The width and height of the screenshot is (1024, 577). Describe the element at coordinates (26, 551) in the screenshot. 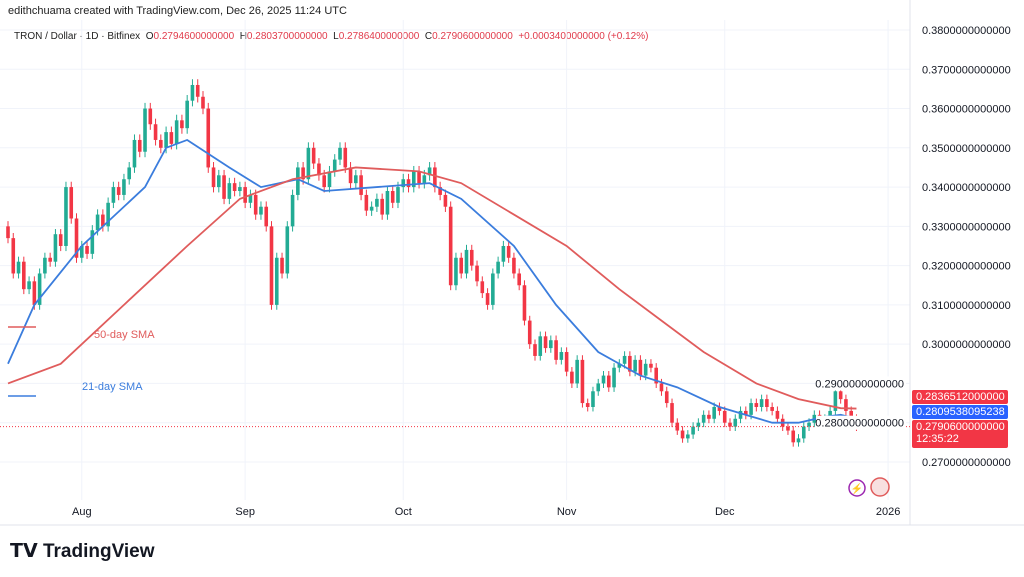

I see `tv-logo-mark: 𝗧𝗩` at that location.